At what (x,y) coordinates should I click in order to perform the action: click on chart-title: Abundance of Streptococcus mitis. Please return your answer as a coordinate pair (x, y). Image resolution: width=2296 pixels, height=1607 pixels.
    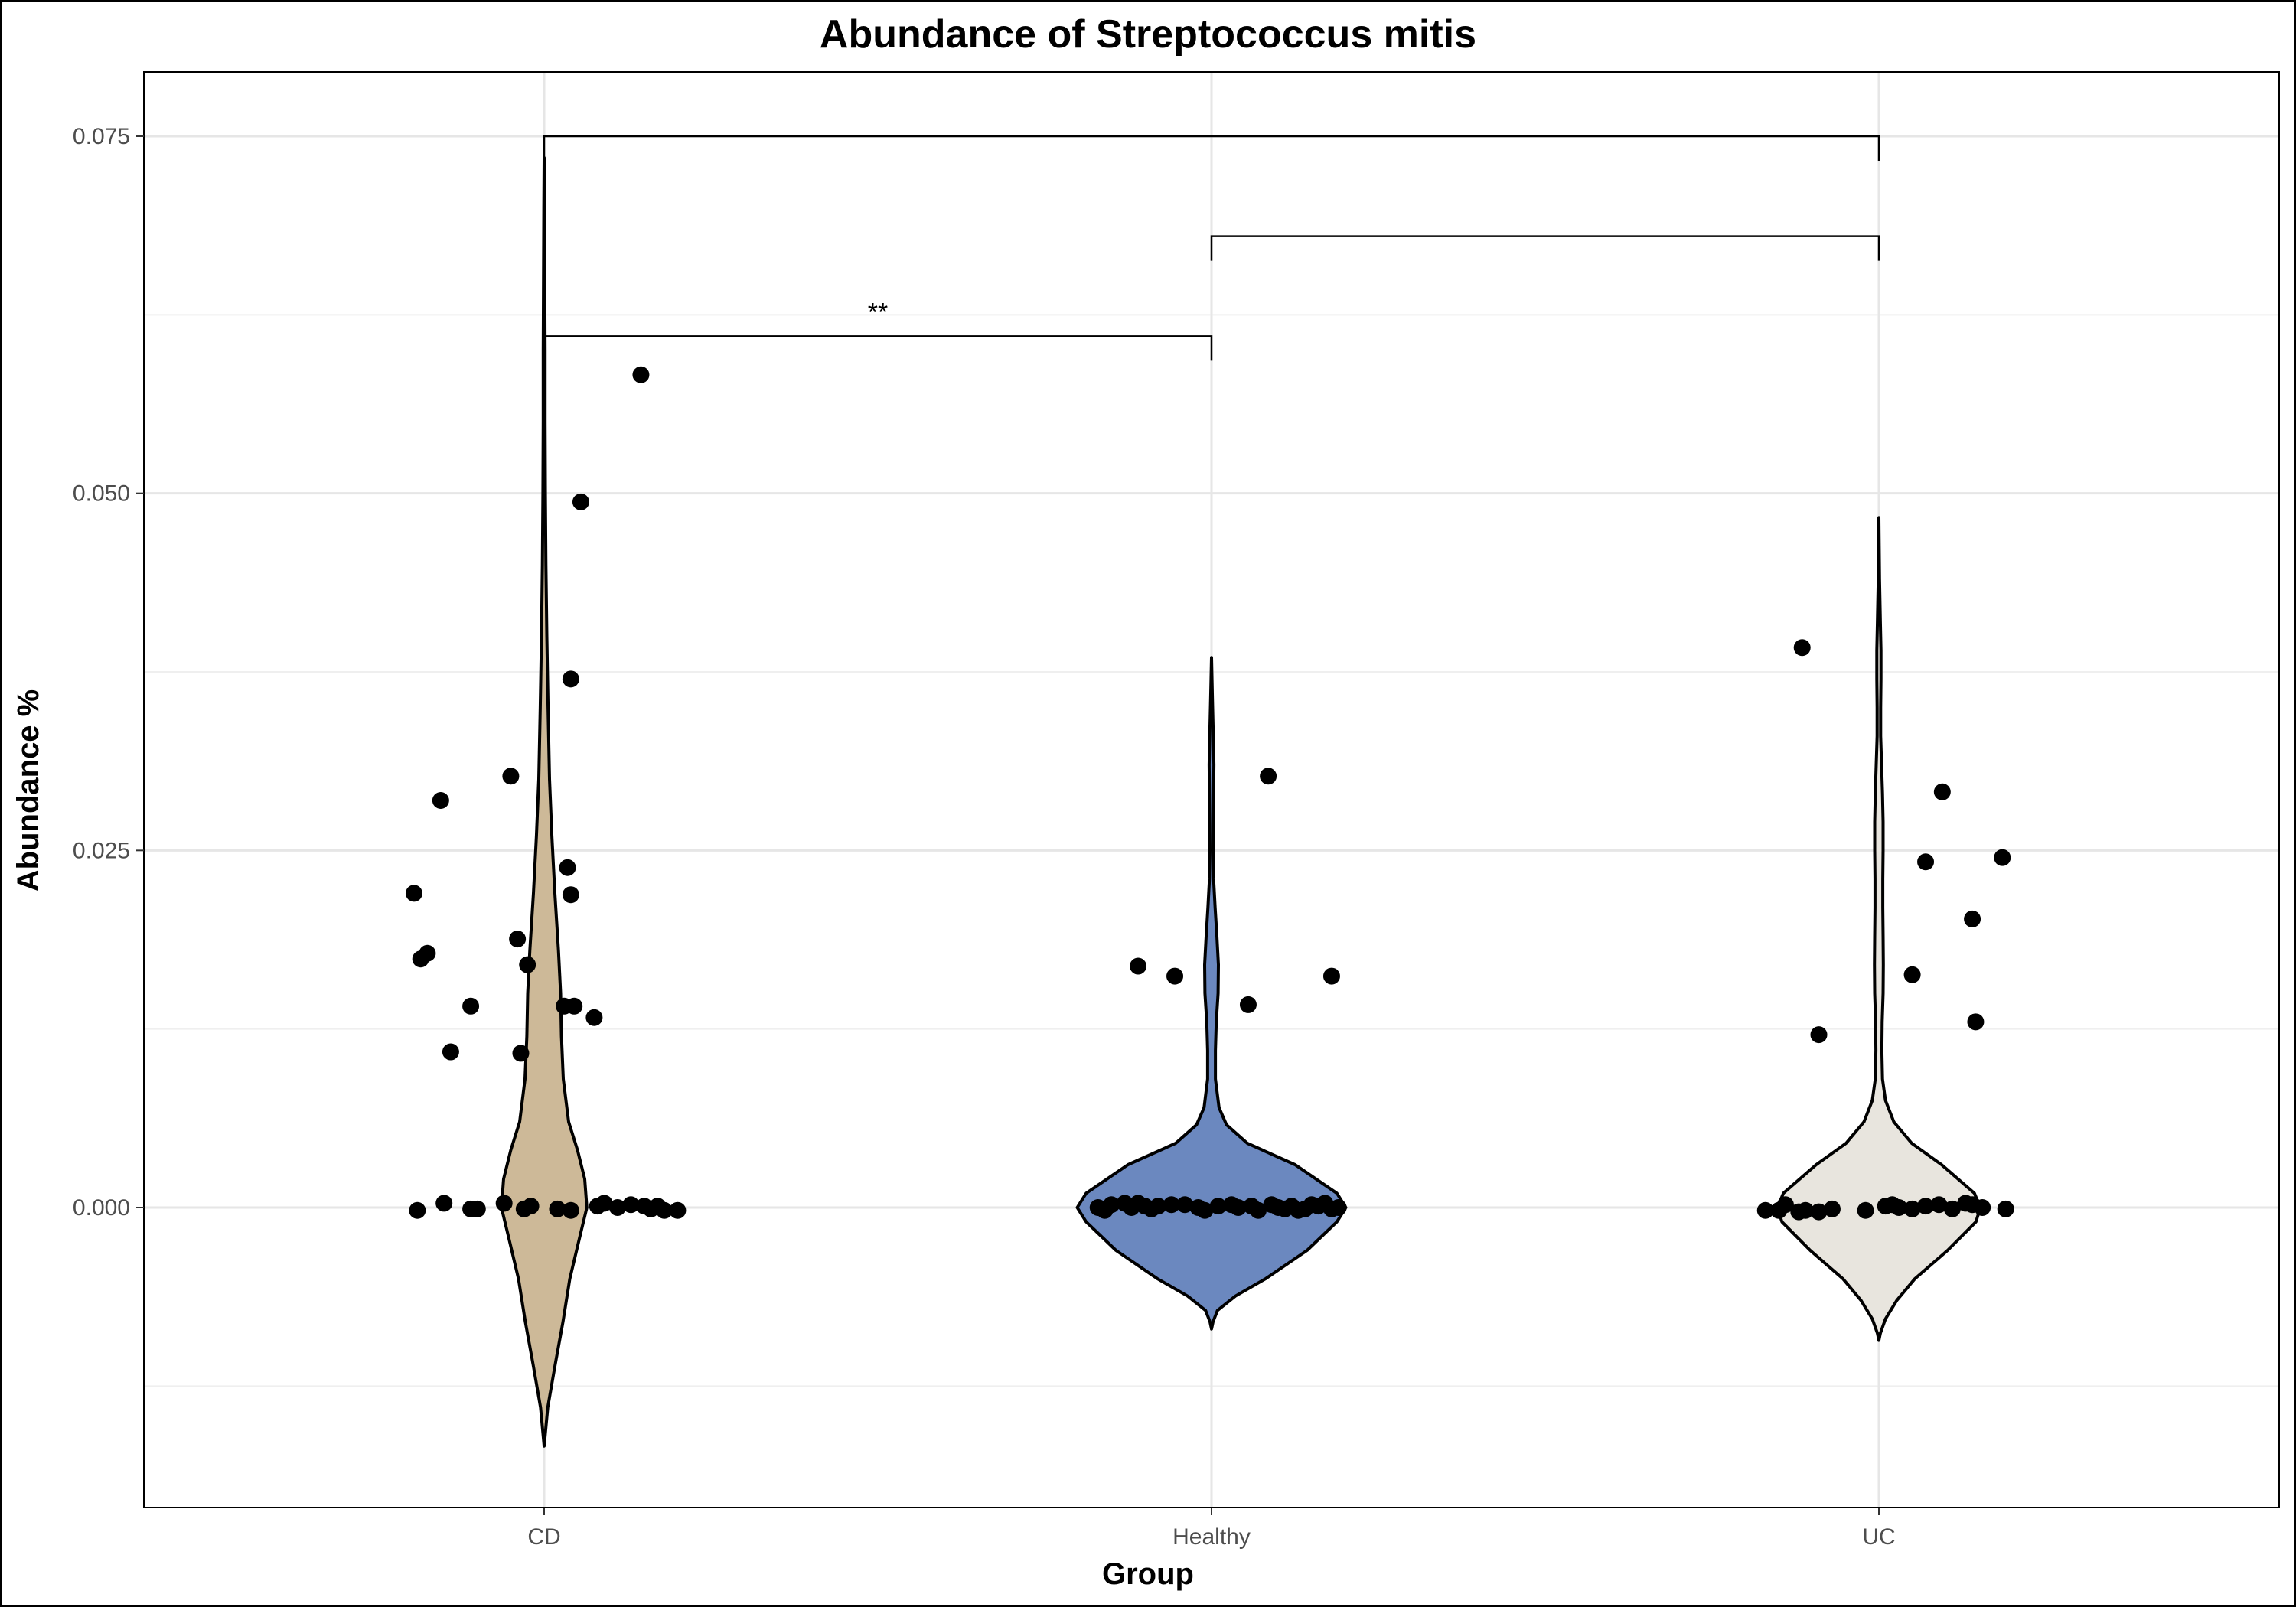
    Looking at the image, I should click on (1148, 34).